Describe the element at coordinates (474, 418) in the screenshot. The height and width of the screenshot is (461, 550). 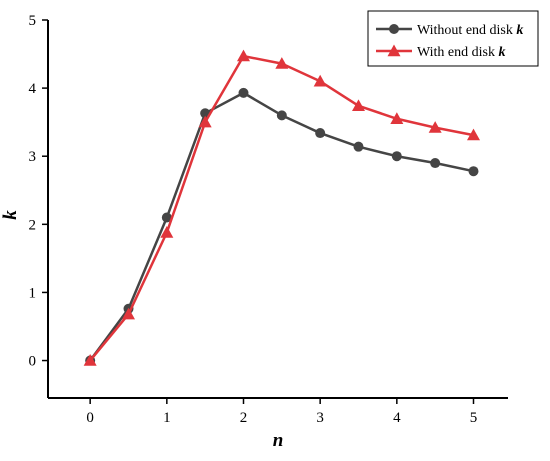
I see `x-tick-label: 5` at that location.